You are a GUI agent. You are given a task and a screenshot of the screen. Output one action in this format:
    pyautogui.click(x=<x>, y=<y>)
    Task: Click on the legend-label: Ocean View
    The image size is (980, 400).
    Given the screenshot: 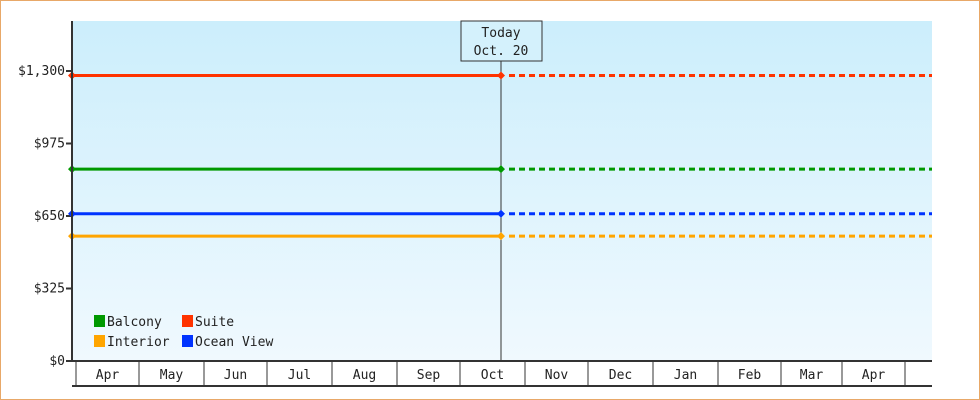 What is the action you would take?
    pyautogui.click(x=234, y=342)
    